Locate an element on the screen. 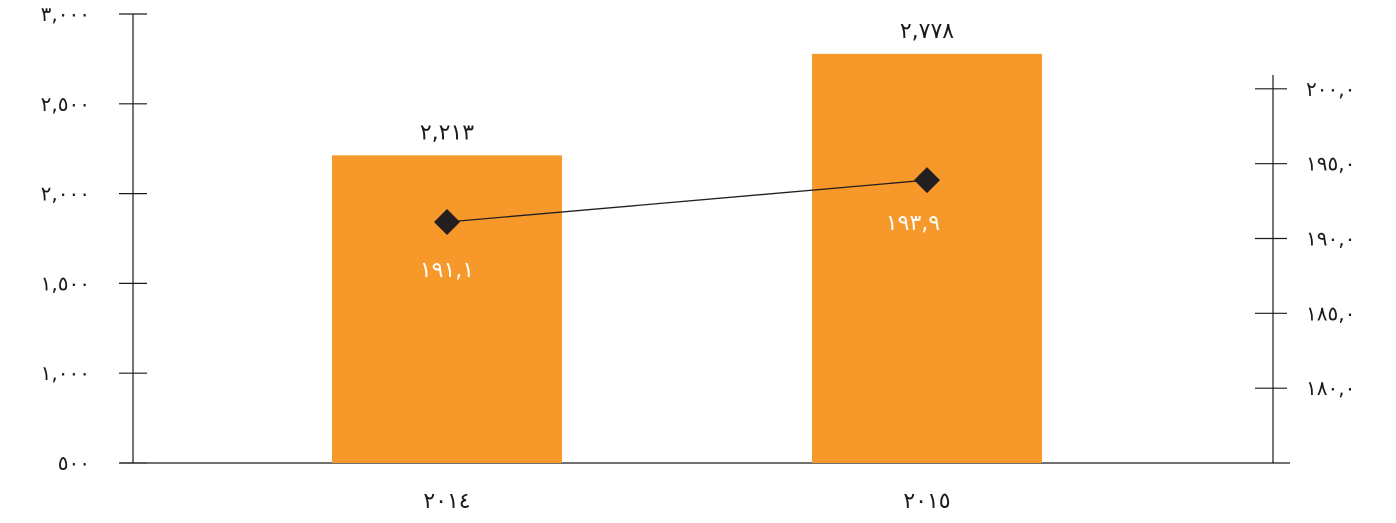  line-path is located at coordinates (687, 201).